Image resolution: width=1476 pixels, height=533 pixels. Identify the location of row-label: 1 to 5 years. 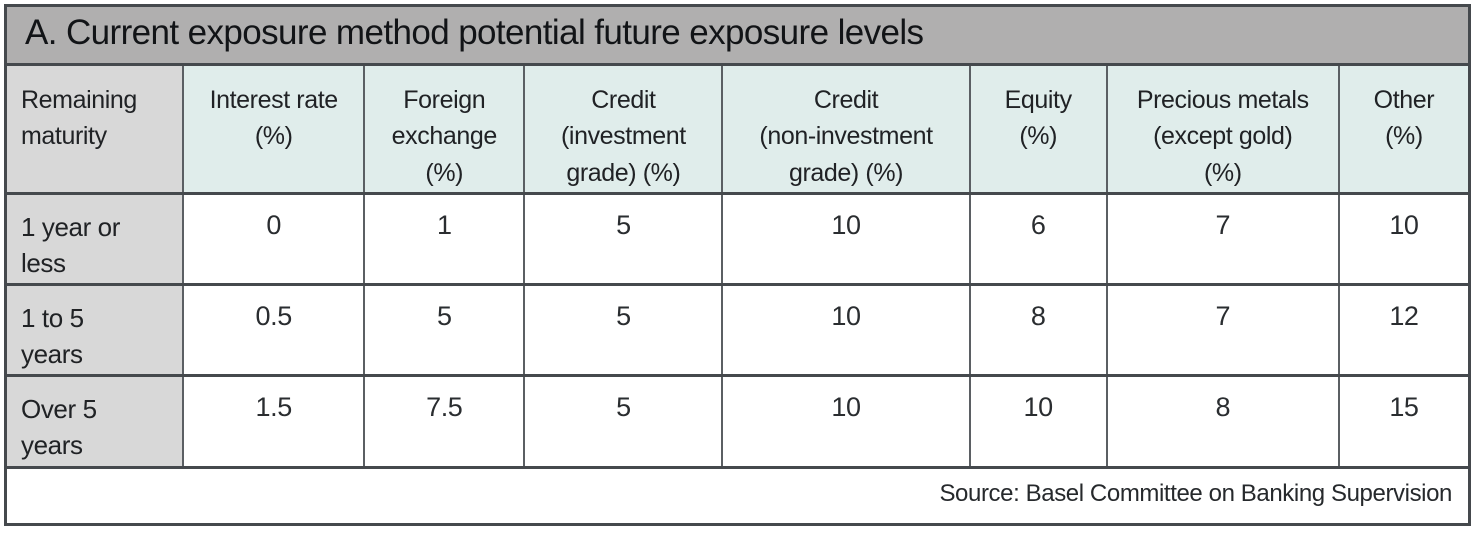
(96, 328).